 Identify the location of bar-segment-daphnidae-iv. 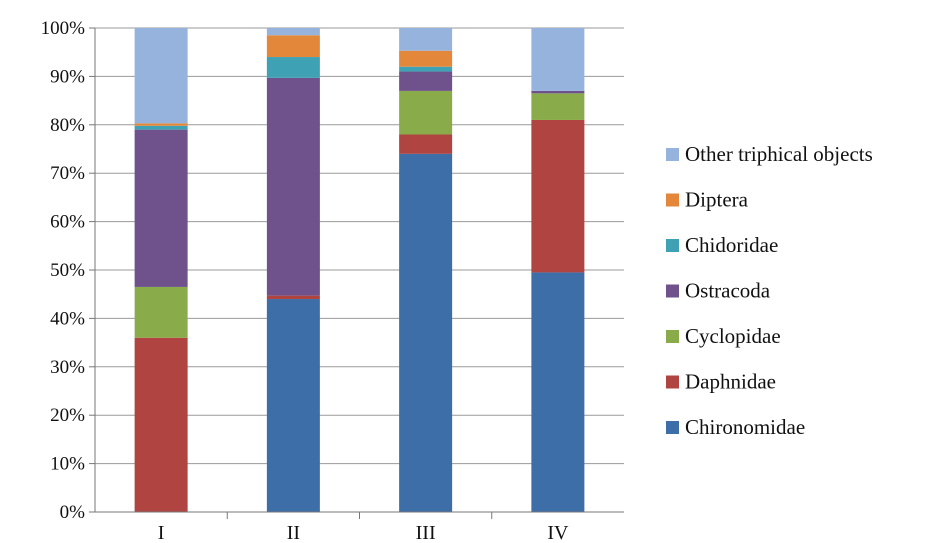
(558, 196).